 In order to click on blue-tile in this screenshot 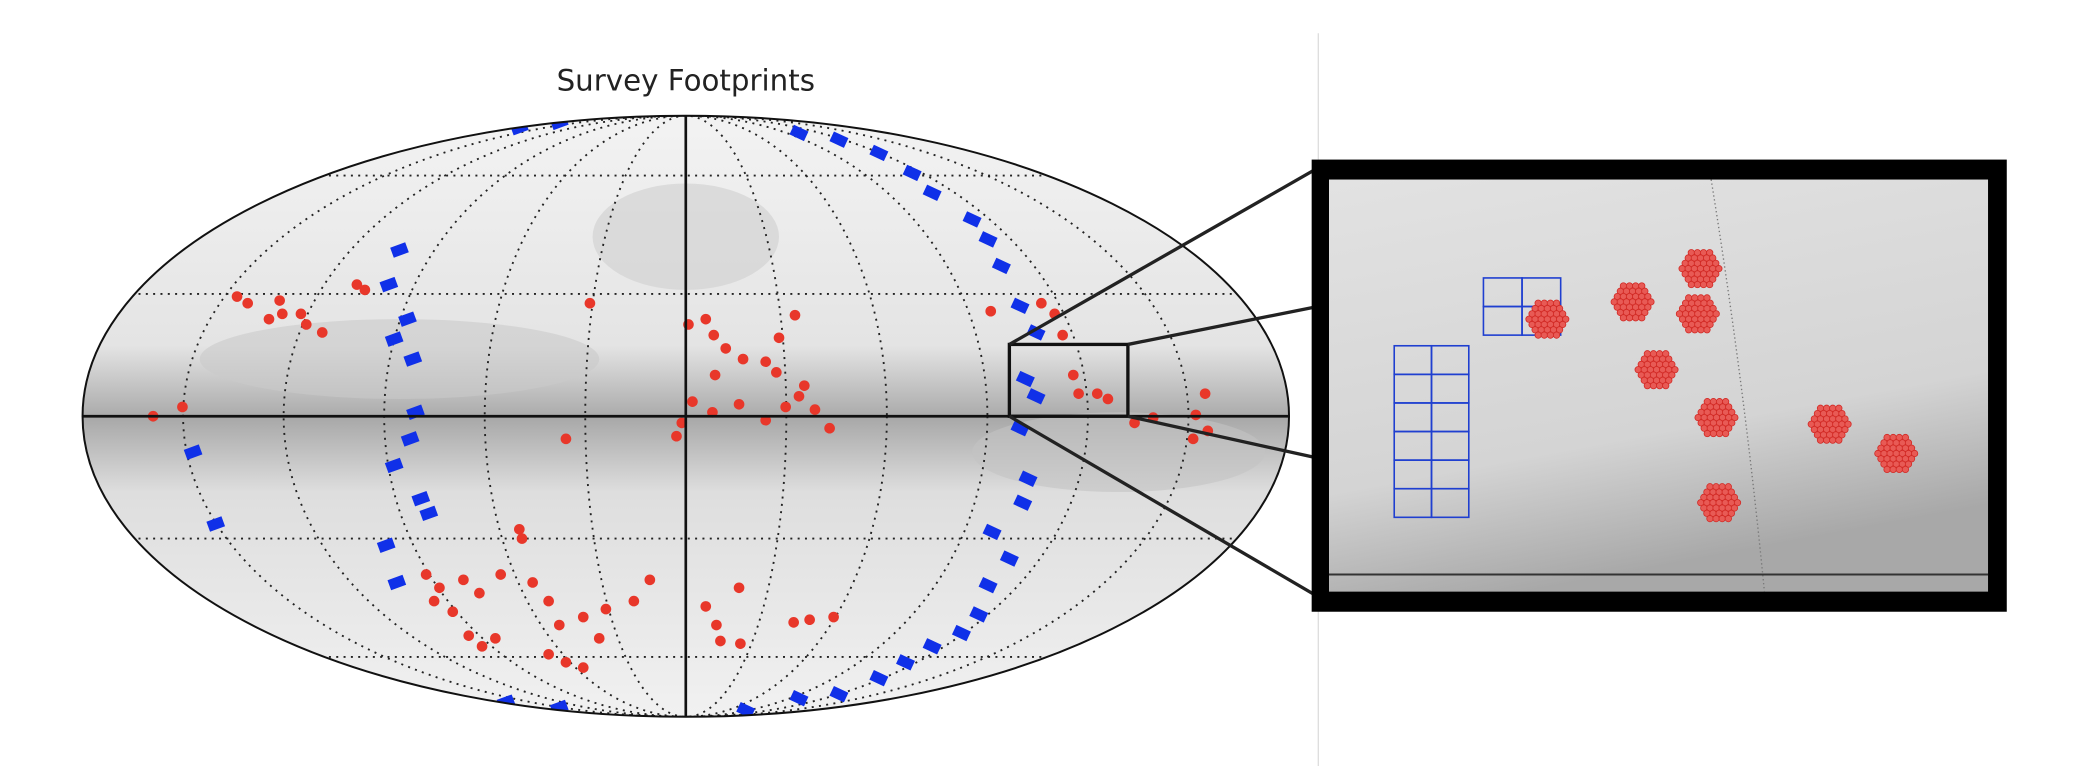, I will do `click(1450, 503)`.